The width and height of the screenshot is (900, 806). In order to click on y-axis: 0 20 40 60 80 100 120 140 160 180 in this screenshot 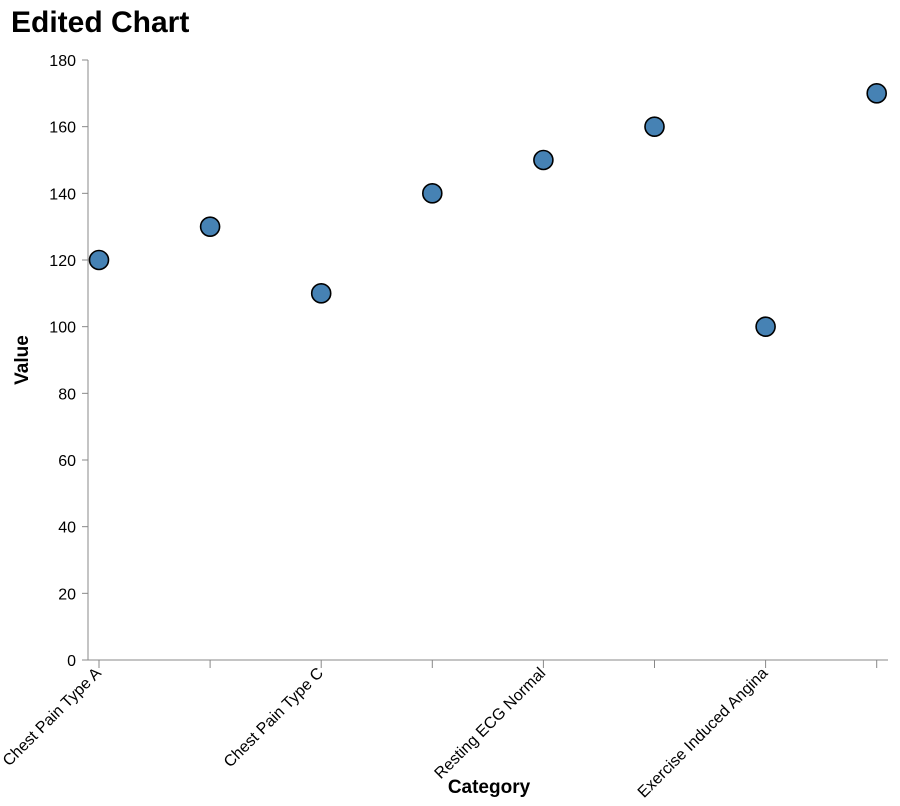, I will do `click(69, 361)`.